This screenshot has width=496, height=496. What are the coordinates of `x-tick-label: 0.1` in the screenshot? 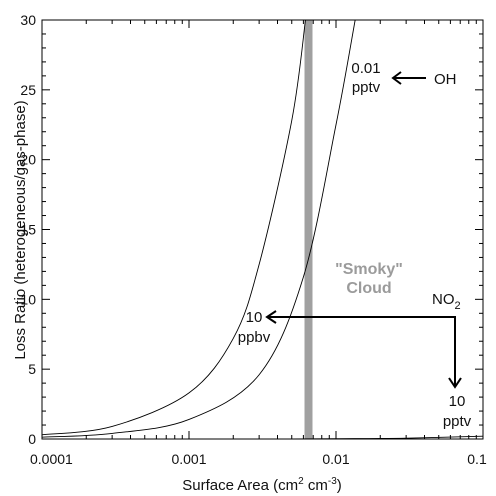 It's located at (477, 459).